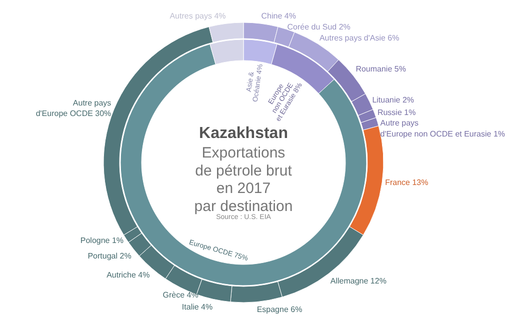 The height and width of the screenshot is (324, 530). I want to click on slice-label: Chine 4%, so click(278, 15).